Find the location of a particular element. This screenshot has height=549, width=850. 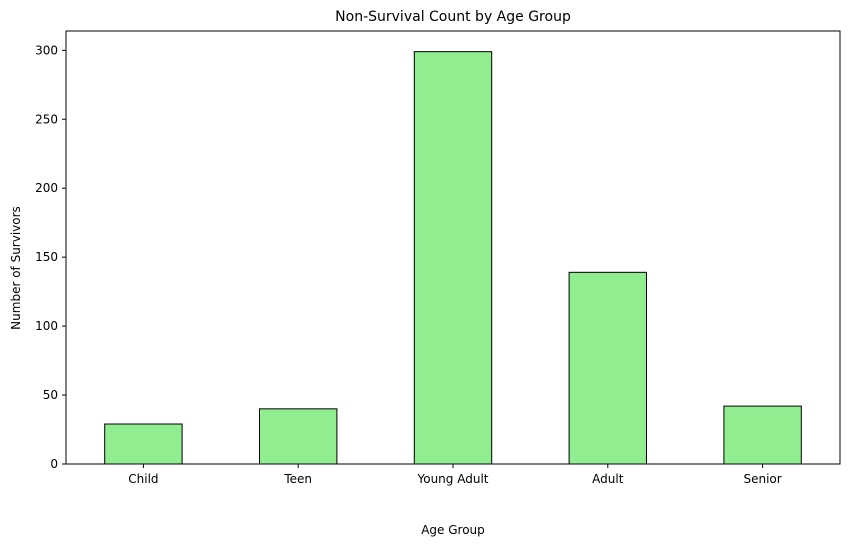

chart-title: Non-Survival Count by Age Group is located at coordinates (453, 17).